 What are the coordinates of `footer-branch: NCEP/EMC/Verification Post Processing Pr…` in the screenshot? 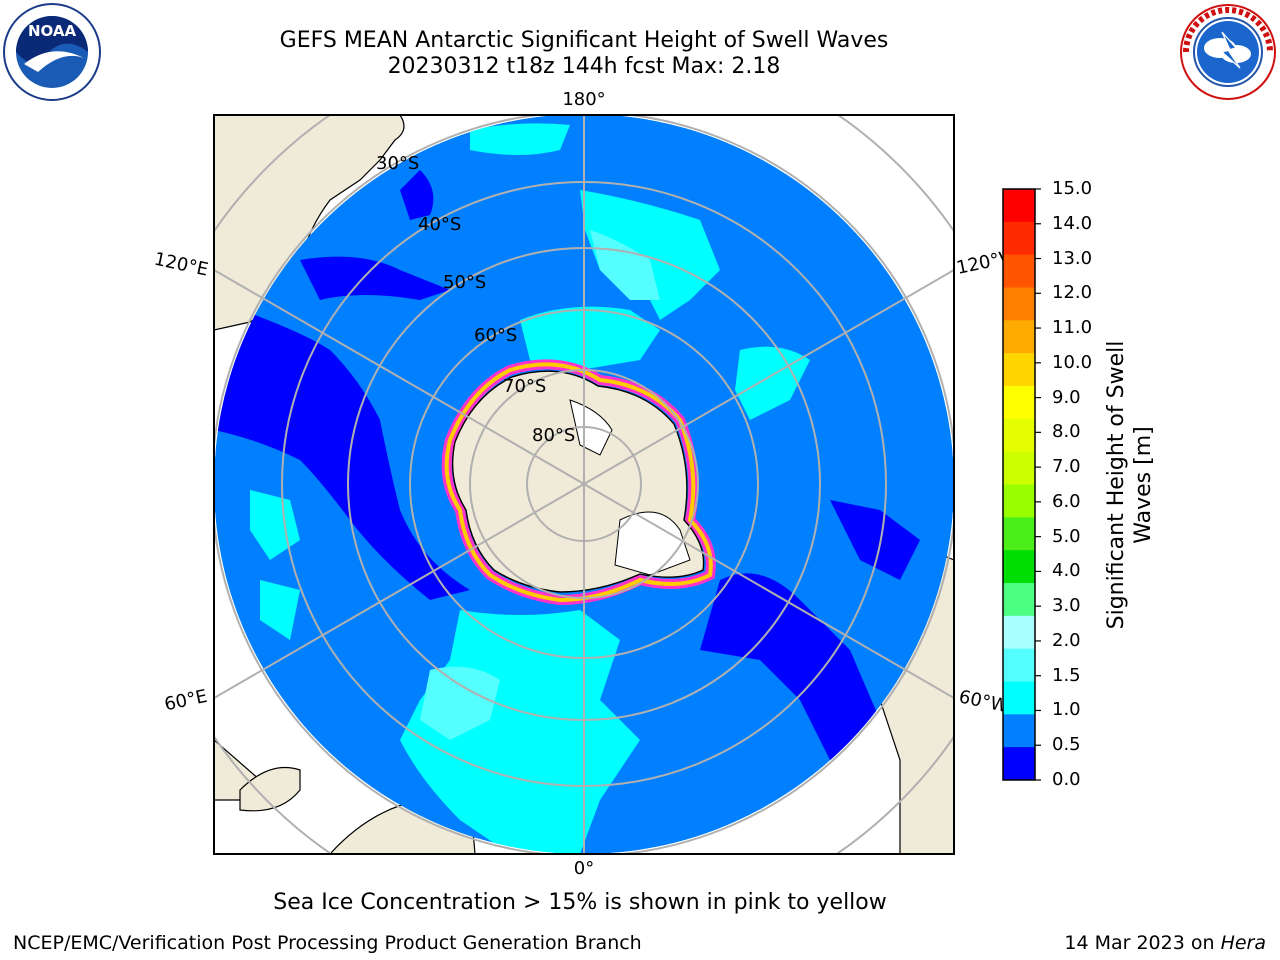 It's located at (327, 943).